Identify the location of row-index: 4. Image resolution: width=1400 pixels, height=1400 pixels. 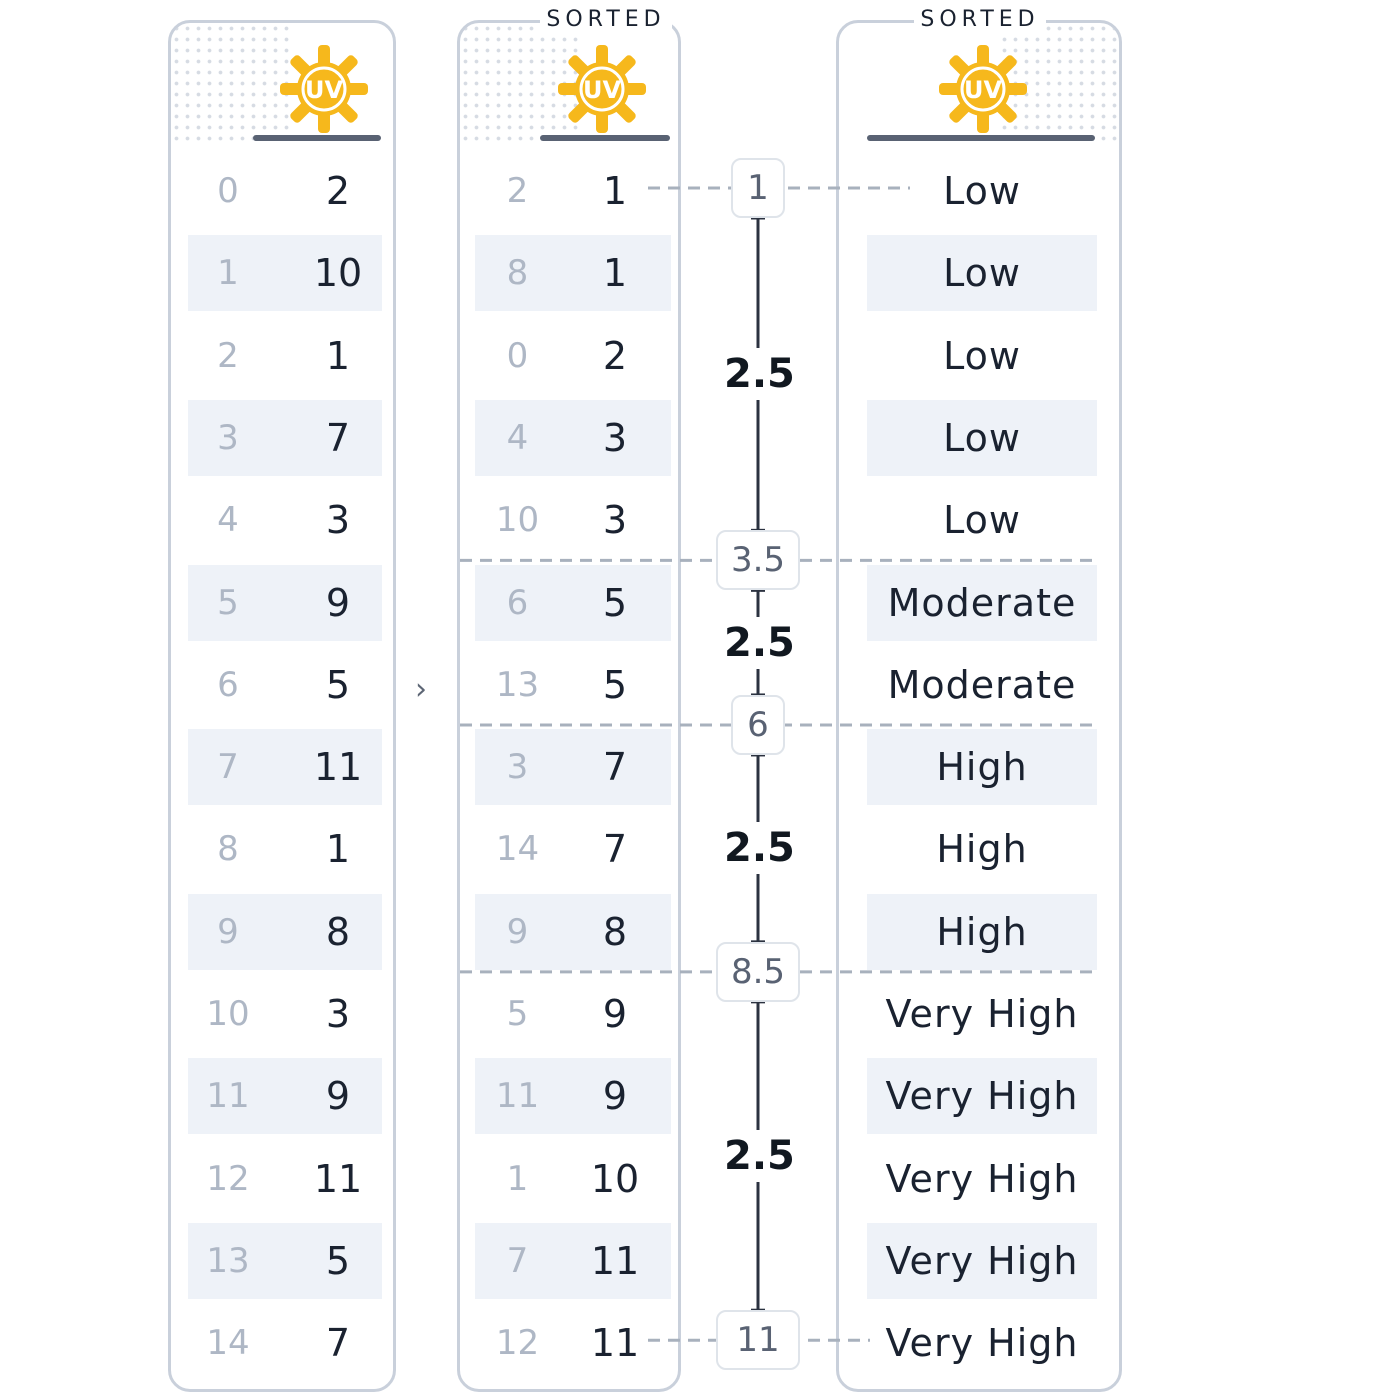
(517, 437).